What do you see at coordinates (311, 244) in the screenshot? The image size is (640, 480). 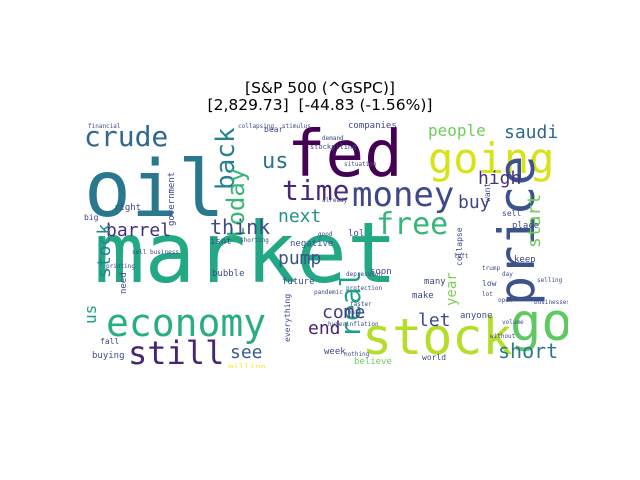 I see `cloud-word-negative: negative` at bounding box center [311, 244].